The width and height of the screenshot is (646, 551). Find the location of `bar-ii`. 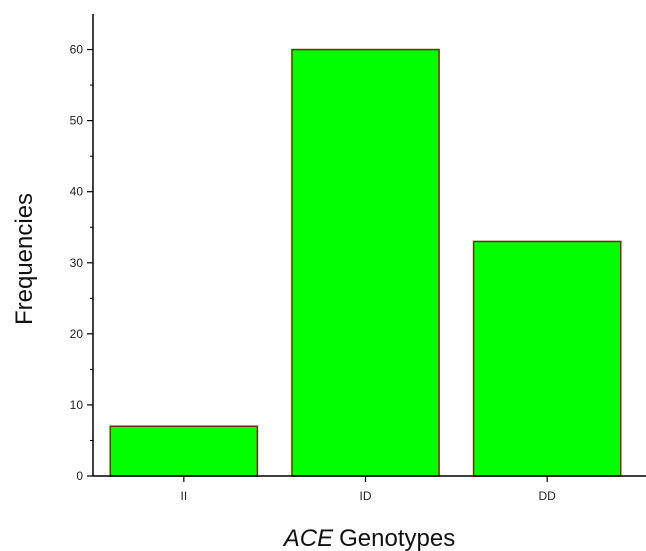

bar-ii is located at coordinates (184, 451).